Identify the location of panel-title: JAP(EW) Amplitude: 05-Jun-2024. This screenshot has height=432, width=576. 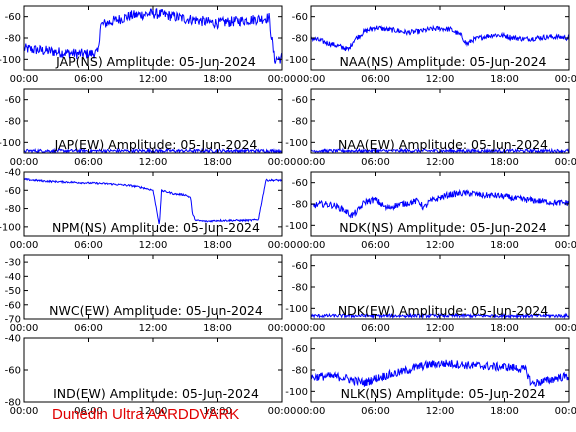
(156, 144).